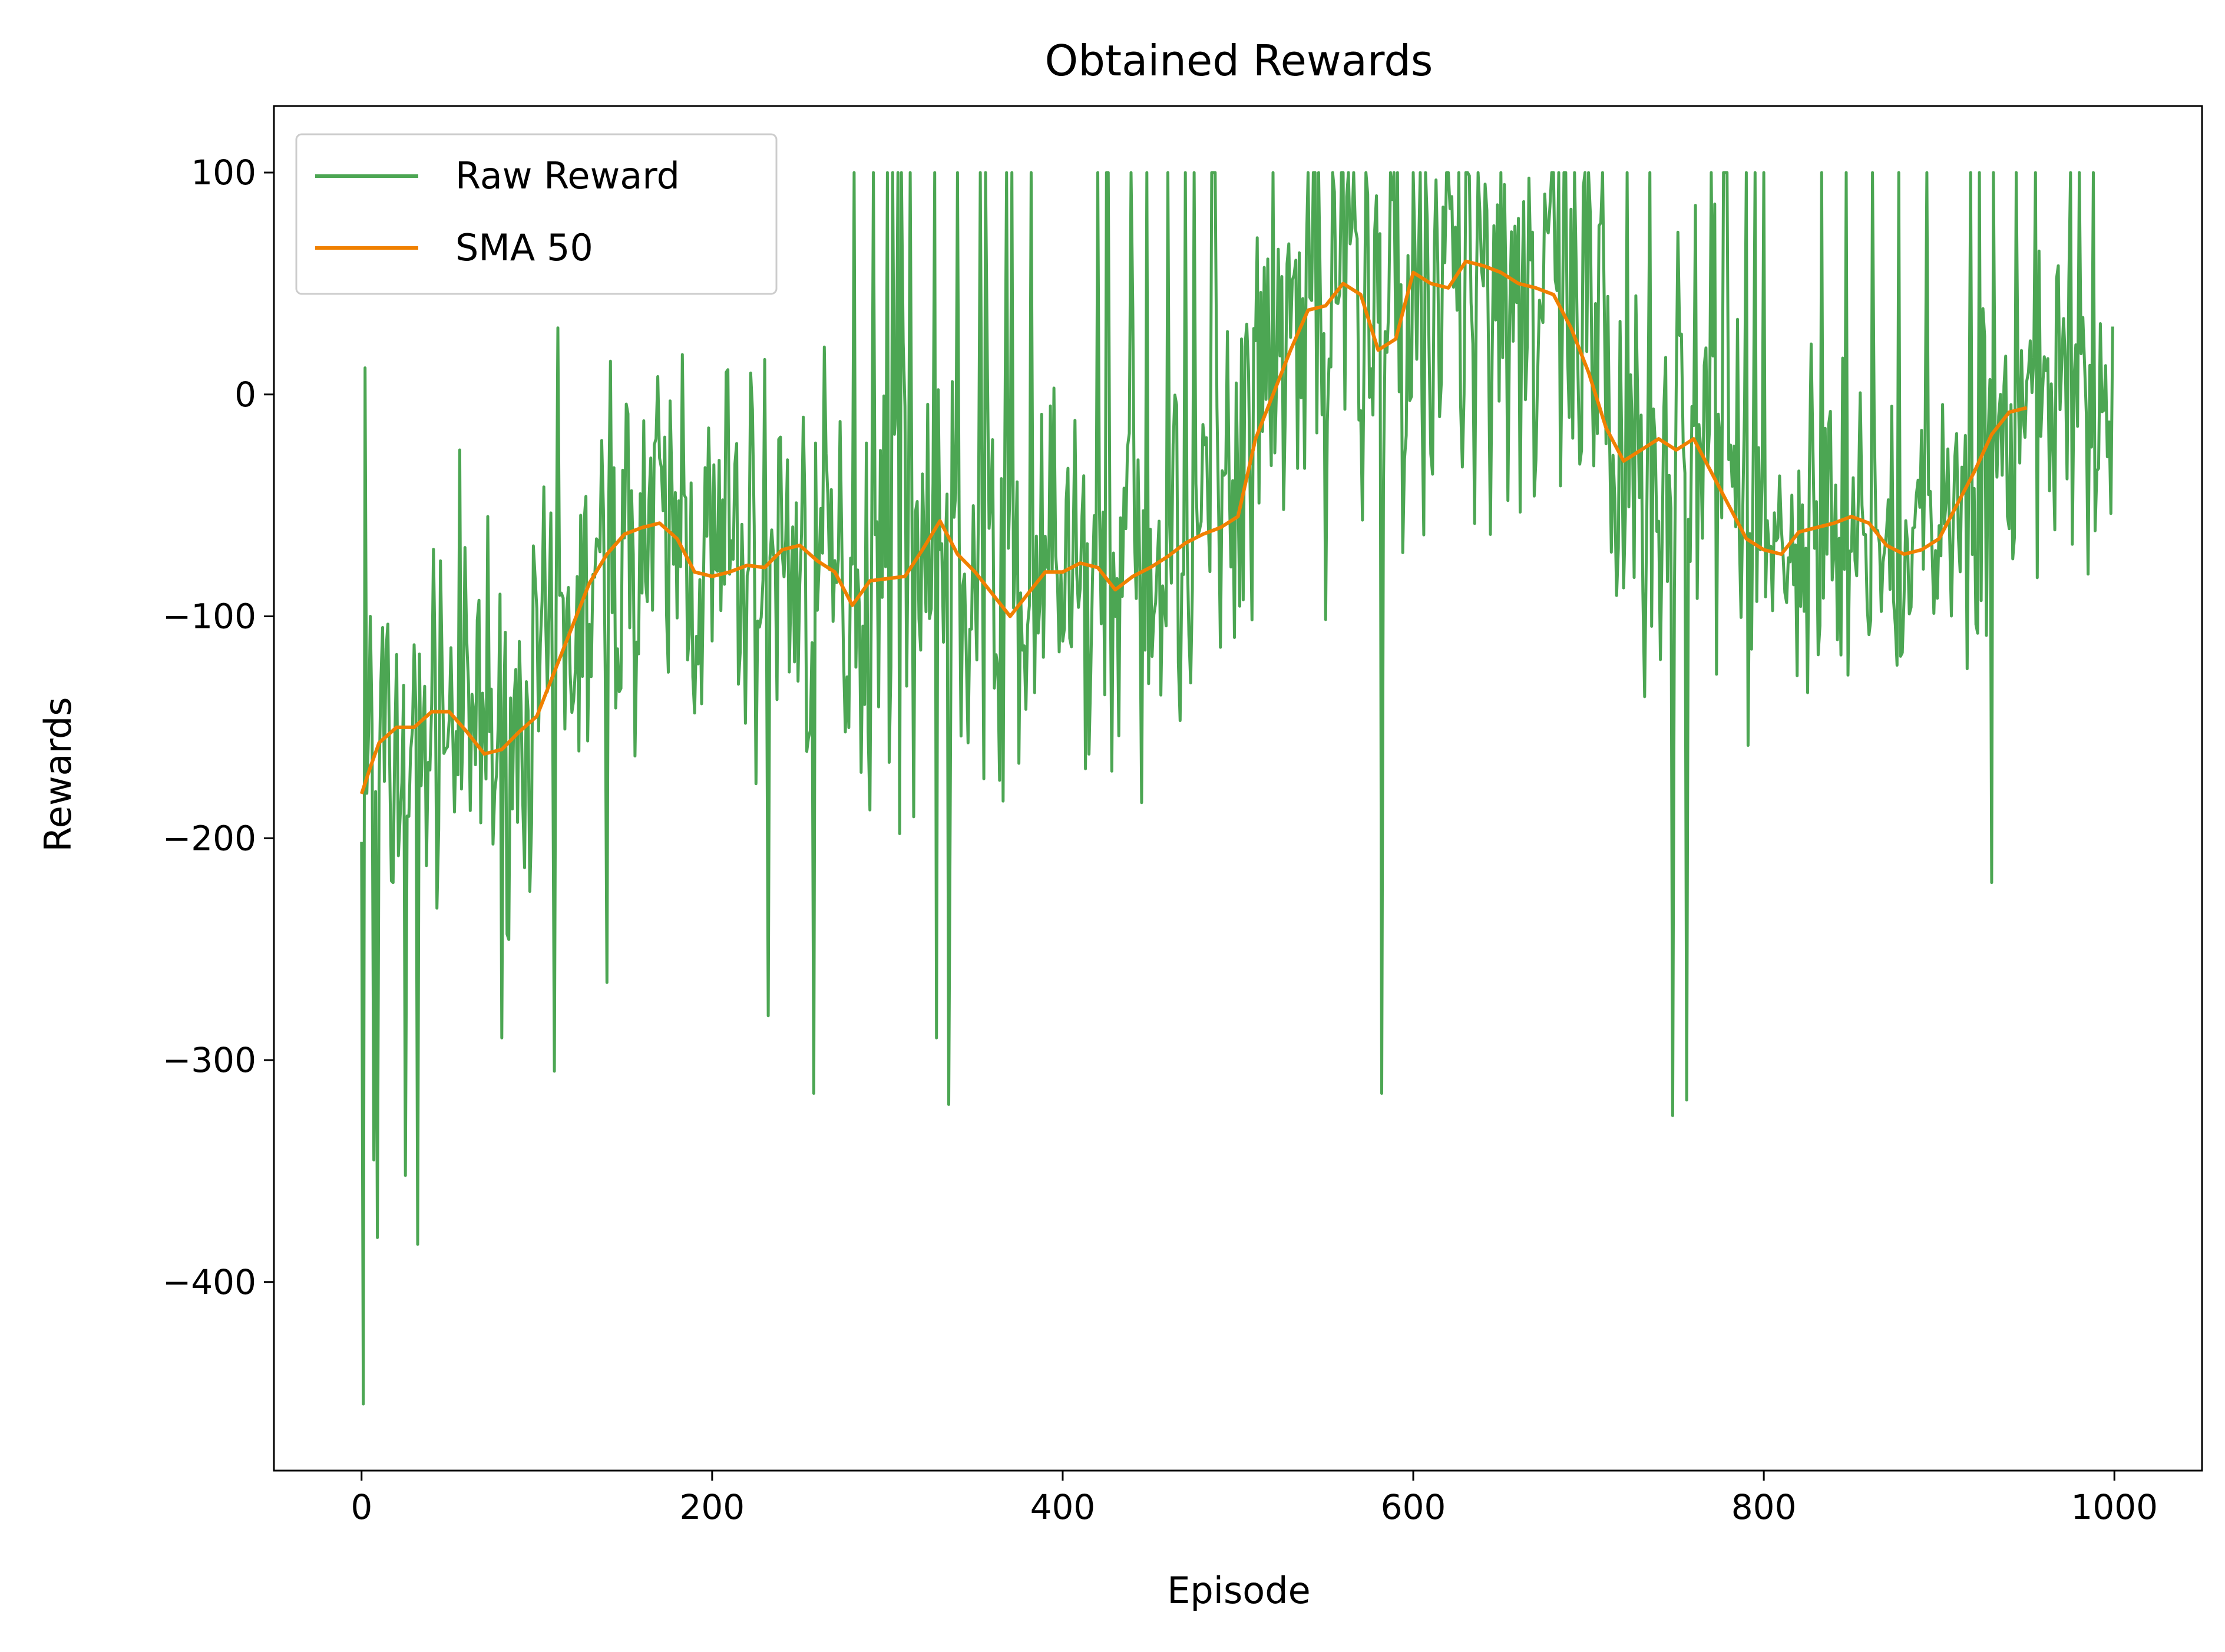 This screenshot has width=2225, height=1652. What do you see at coordinates (58, 775) in the screenshot?
I see `y-axis-title: Rewards` at bounding box center [58, 775].